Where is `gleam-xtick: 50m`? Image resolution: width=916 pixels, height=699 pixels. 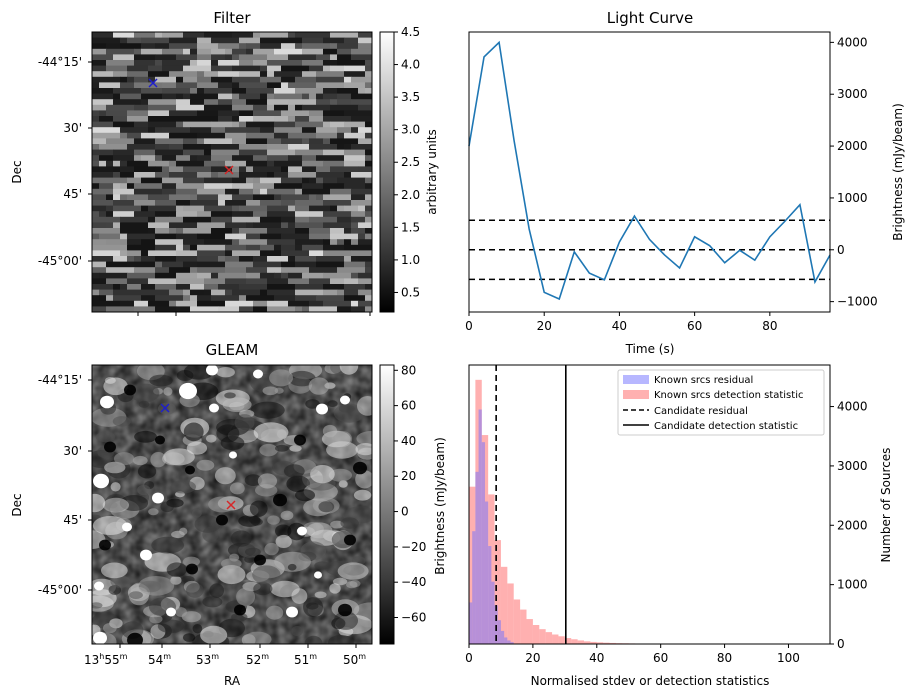 gleam-xtick: 50m is located at coordinates (354, 659).